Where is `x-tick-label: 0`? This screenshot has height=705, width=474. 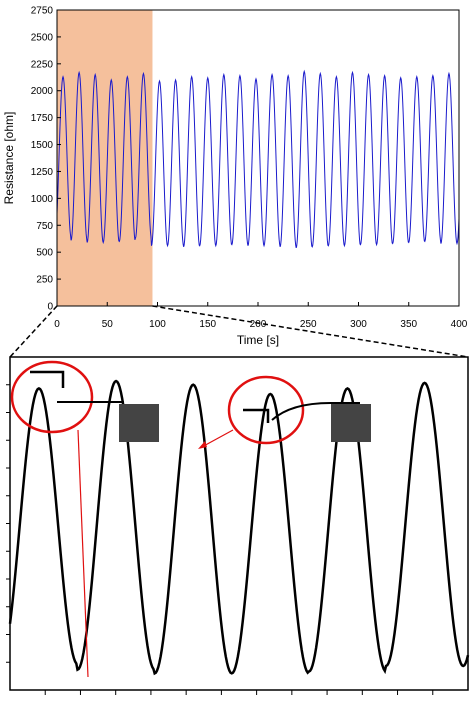
x-tick-label: 0 is located at coordinates (57, 324).